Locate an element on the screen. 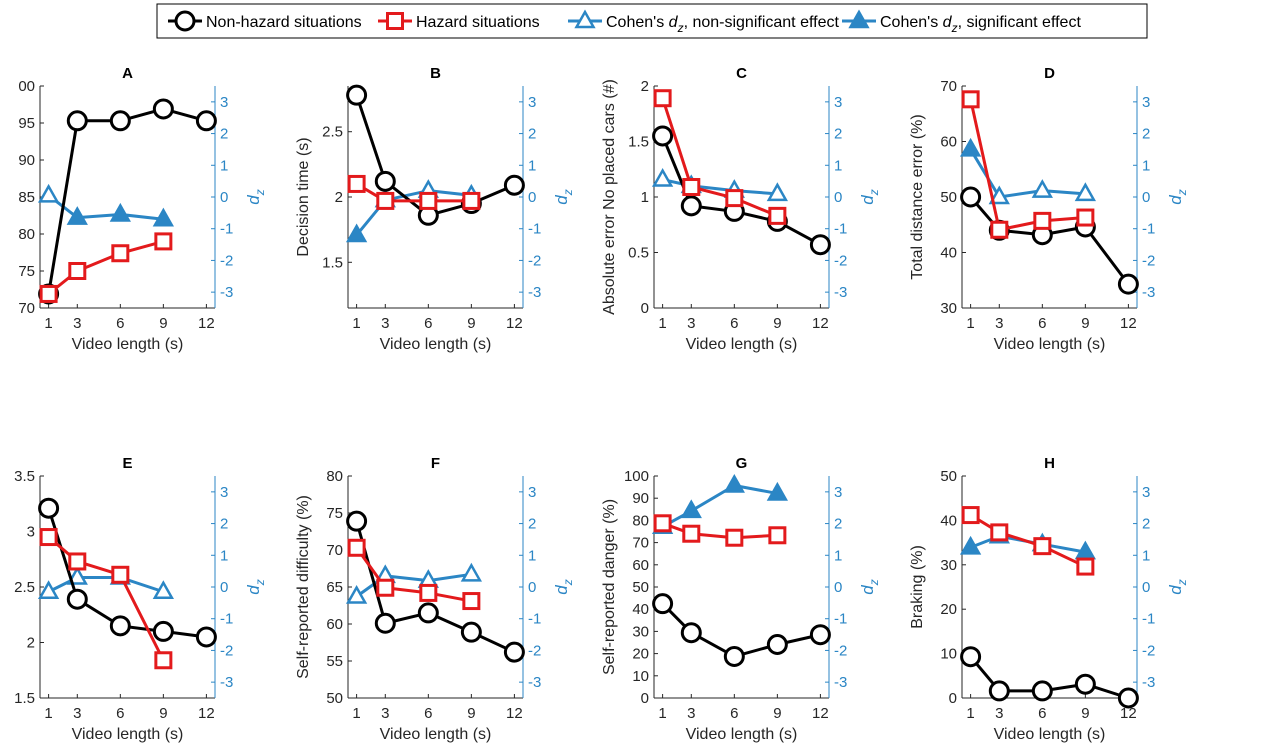  y-tick-label: 95 is located at coordinates (26, 123).